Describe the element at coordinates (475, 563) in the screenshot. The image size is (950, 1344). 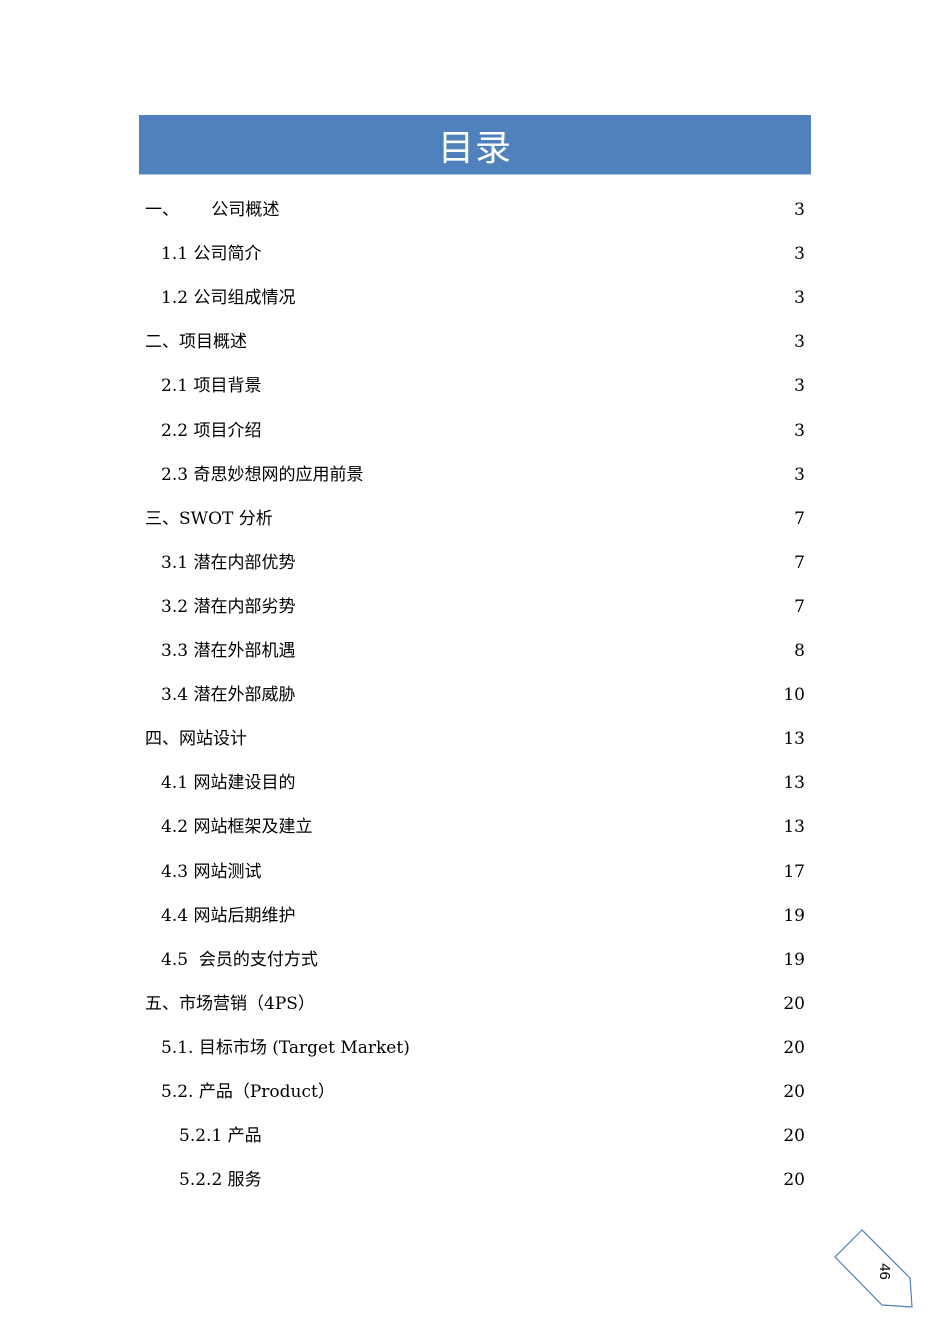
I see `toc-entry: 3.1 潜在内部优势 7` at that location.